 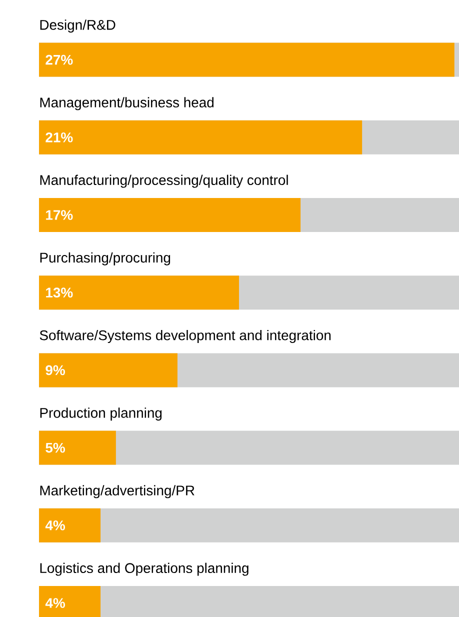 I want to click on data-label: 5%, so click(x=55, y=447).